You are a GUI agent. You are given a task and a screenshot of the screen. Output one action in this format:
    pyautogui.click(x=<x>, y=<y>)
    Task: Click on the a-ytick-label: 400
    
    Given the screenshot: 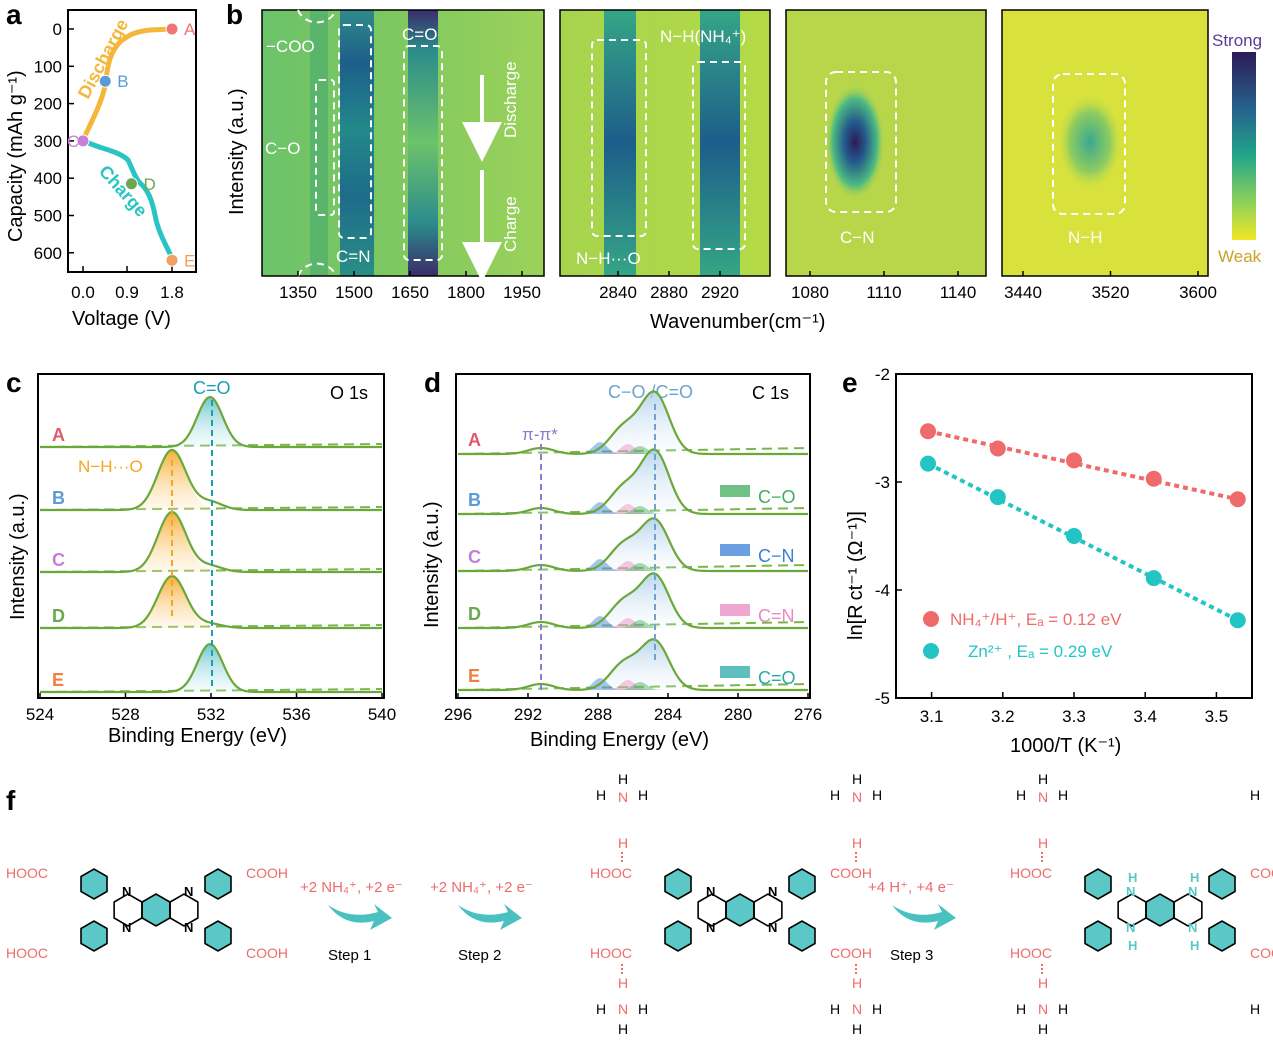 What is the action you would take?
    pyautogui.click(x=48, y=178)
    